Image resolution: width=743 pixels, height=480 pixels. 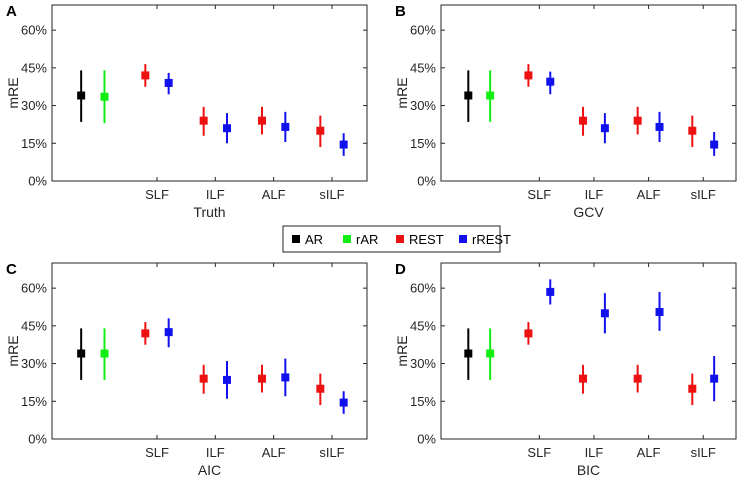 I want to click on legend-marker-rar, so click(x=347, y=239).